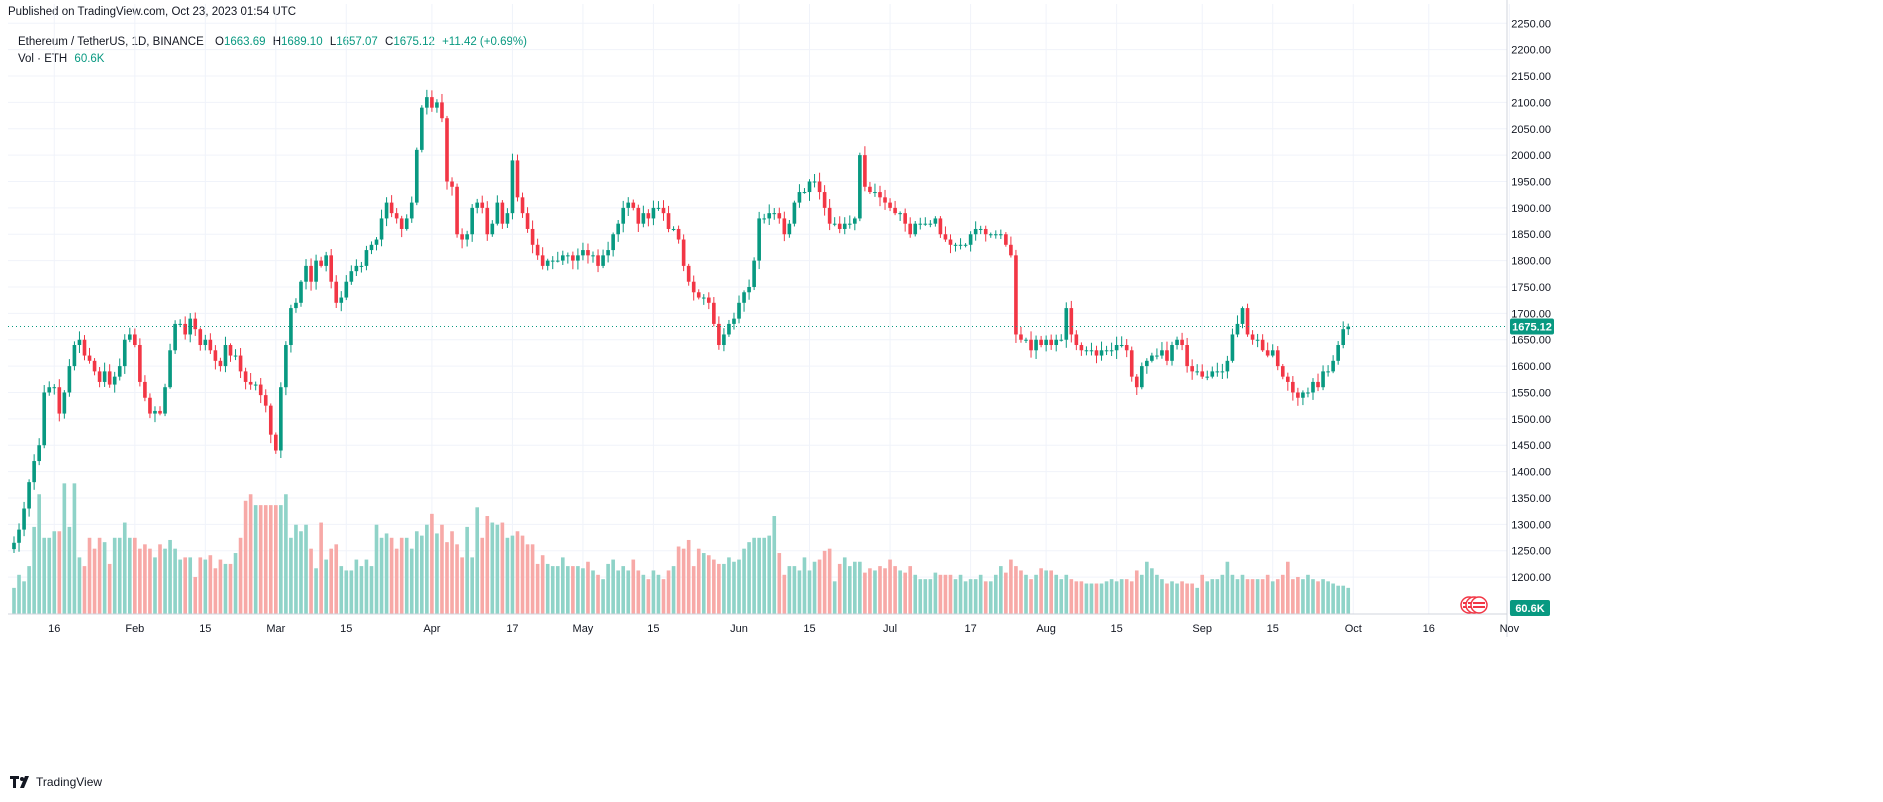  Describe the element at coordinates (244, 42) in the screenshot. I see `legend-open-value: 1663.69` at that location.